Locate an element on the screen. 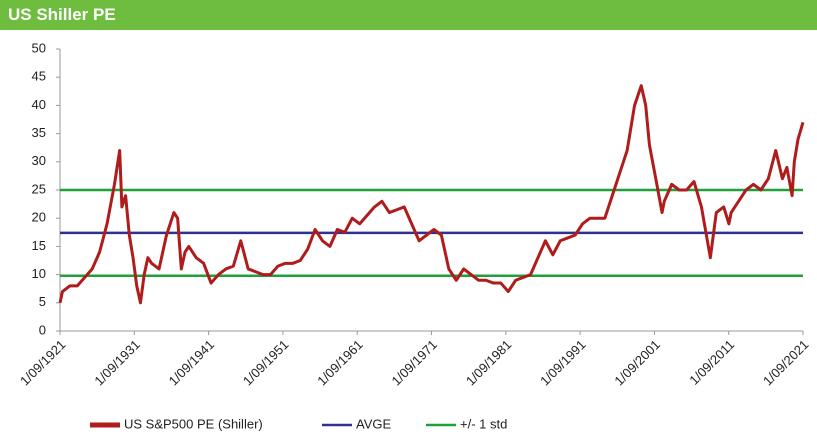  y-tick-label: 20 is located at coordinates (39, 217).